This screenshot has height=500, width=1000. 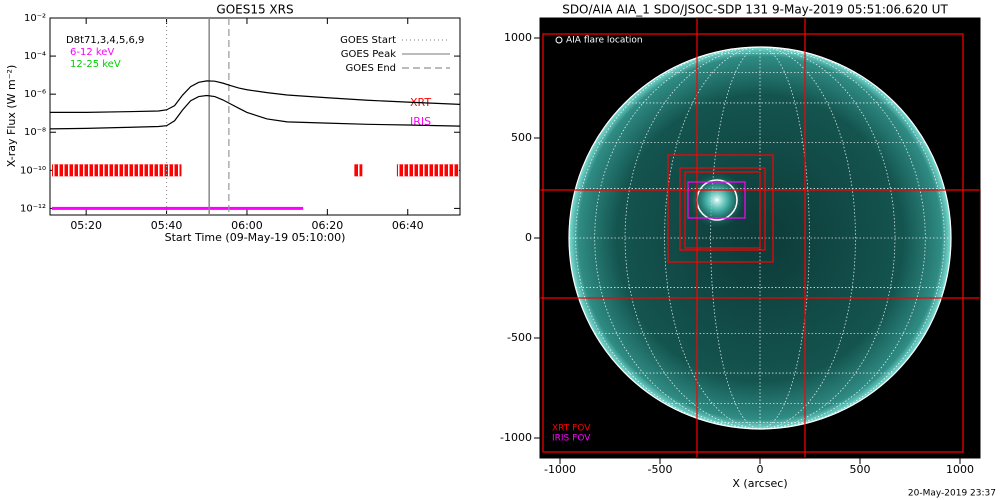 I want to click on legend-circle, so click(x=559, y=40).